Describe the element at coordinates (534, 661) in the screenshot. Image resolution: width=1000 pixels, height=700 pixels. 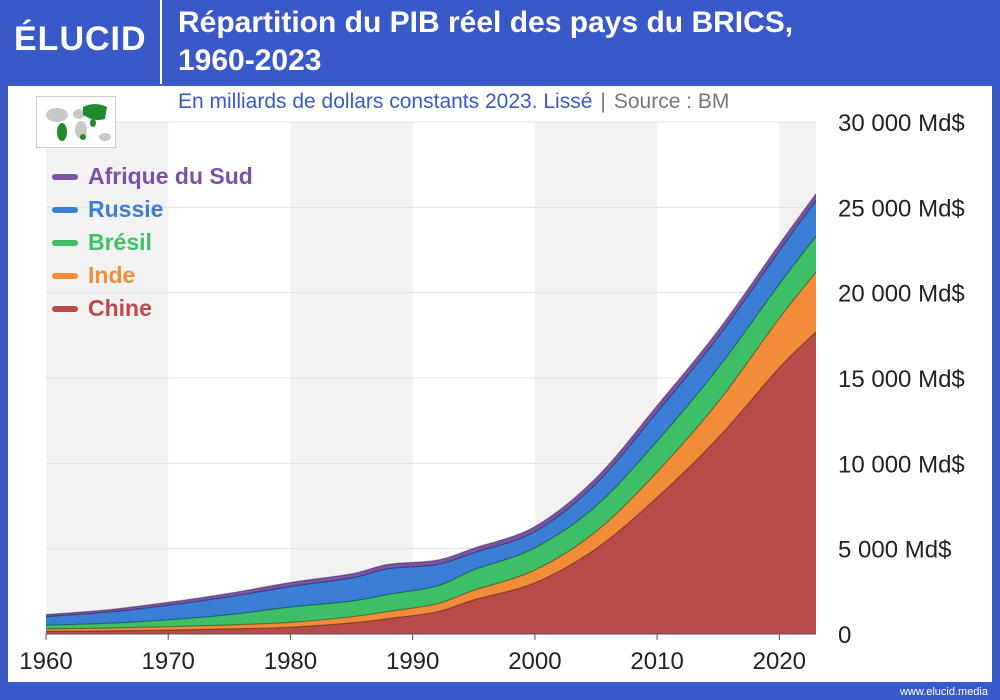
I see `x-tick-label: 2000` at that location.